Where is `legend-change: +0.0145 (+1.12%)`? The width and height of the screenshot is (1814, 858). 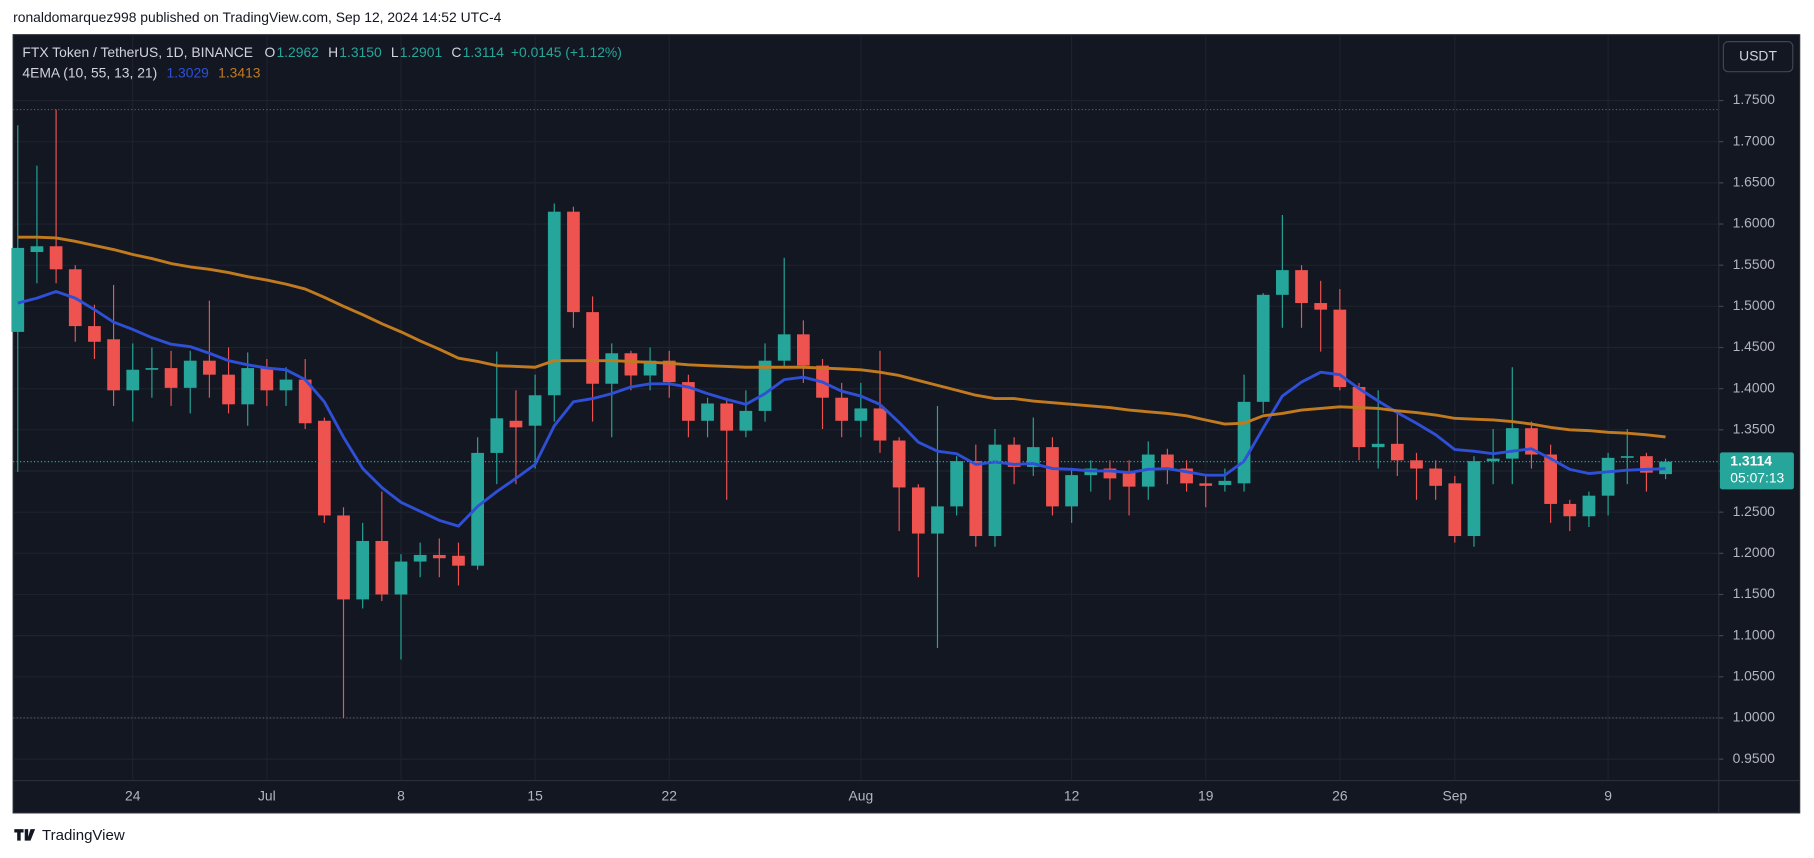 legend-change: +0.0145 (+1.12%) is located at coordinates (566, 52).